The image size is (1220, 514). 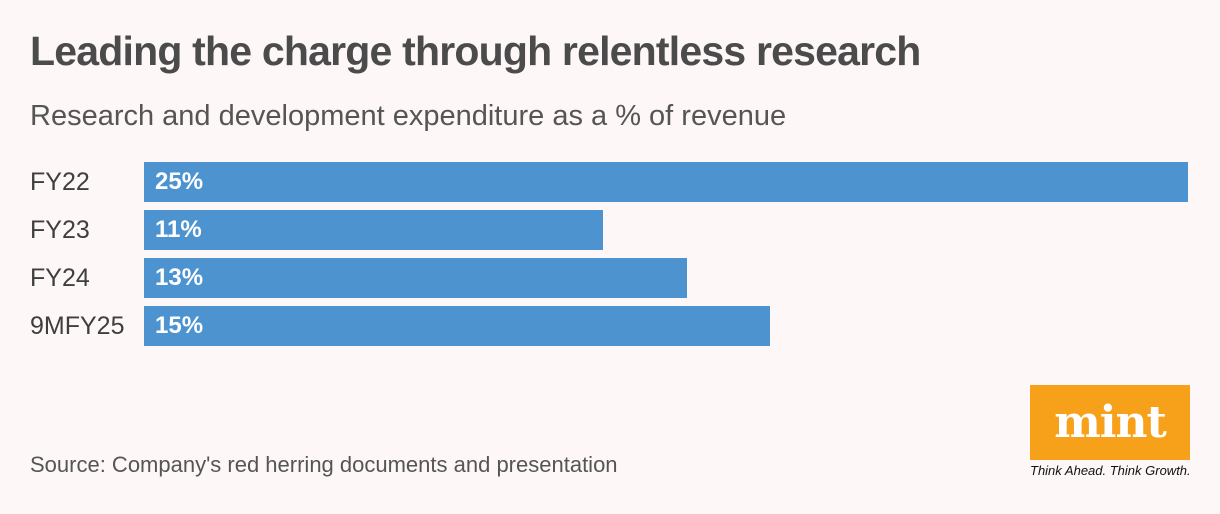 What do you see at coordinates (1110, 470) in the screenshot?
I see `logo-tagline: Think Ahead. Think Growth.` at bounding box center [1110, 470].